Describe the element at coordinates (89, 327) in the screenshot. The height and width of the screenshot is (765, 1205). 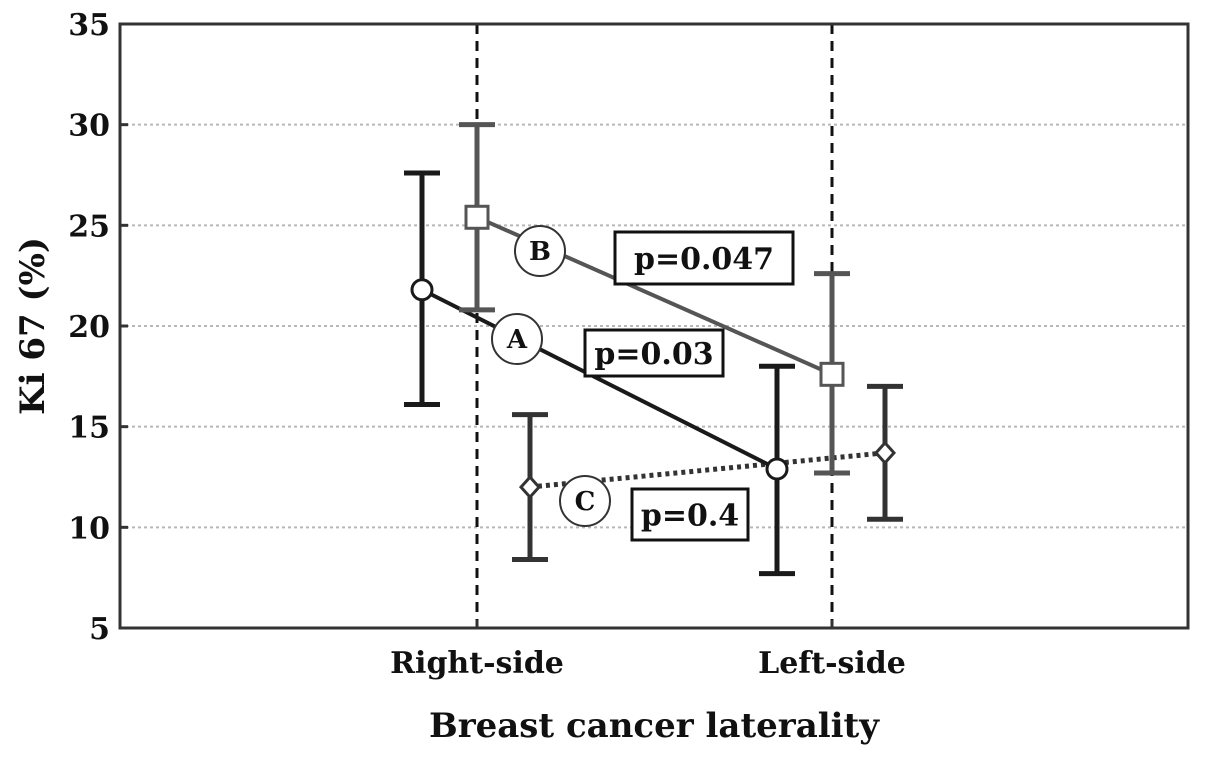
I see `y-tick-label: 20` at that location.